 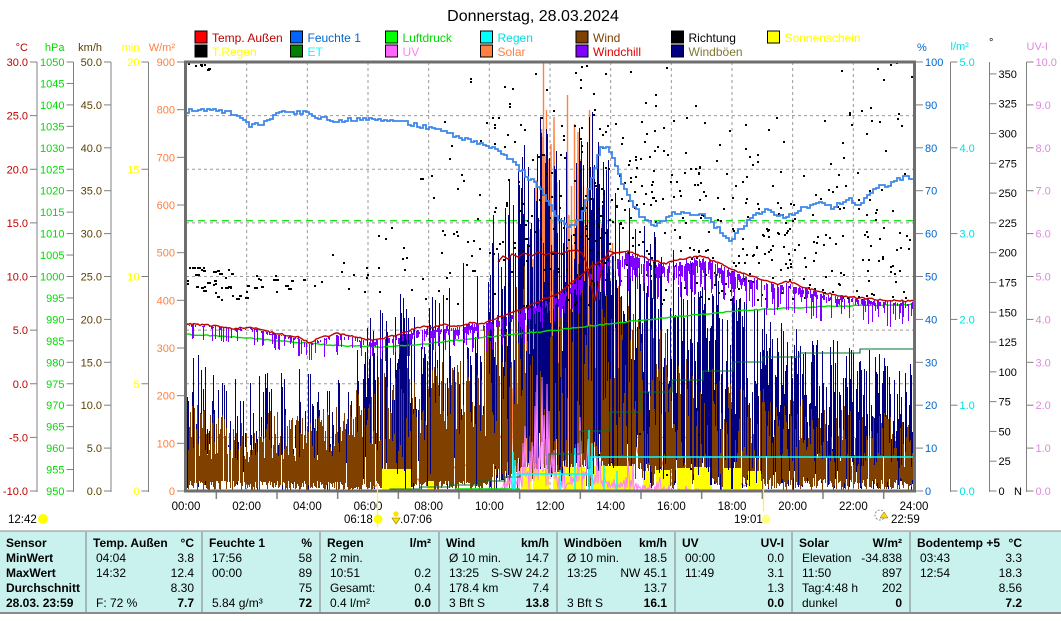 What do you see at coordinates (136, 385) in the screenshot?
I see `svg-text: 5` at bounding box center [136, 385].